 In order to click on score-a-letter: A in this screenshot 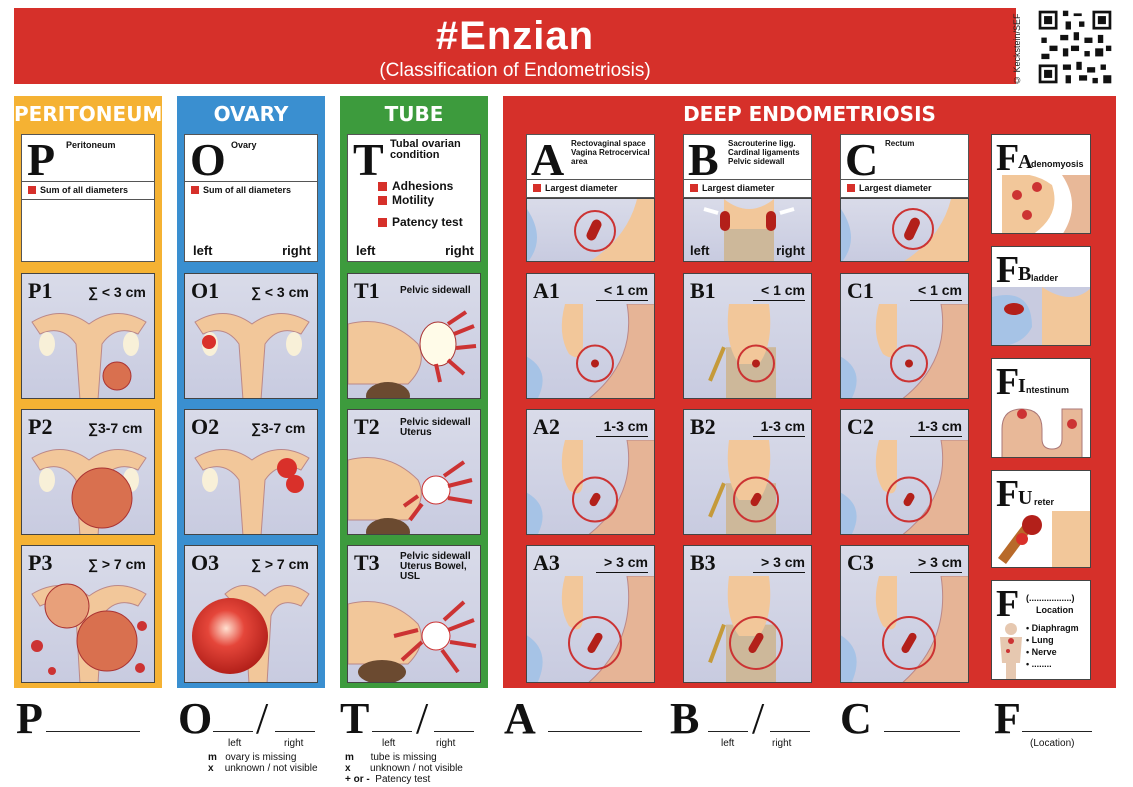, I will do `click(520, 718)`.